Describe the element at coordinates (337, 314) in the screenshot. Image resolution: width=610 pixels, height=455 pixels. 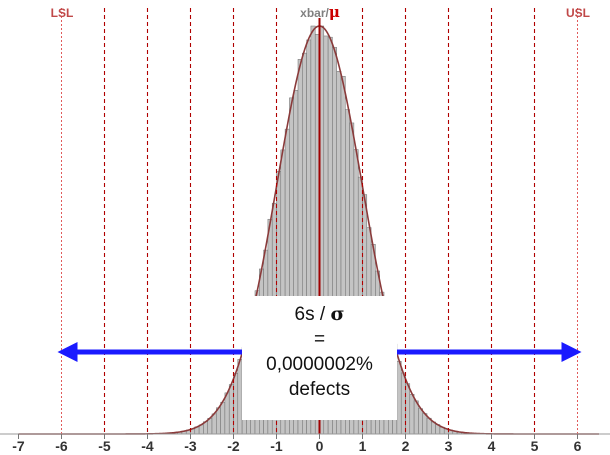
I see `sigma-symbol: σ` at that location.